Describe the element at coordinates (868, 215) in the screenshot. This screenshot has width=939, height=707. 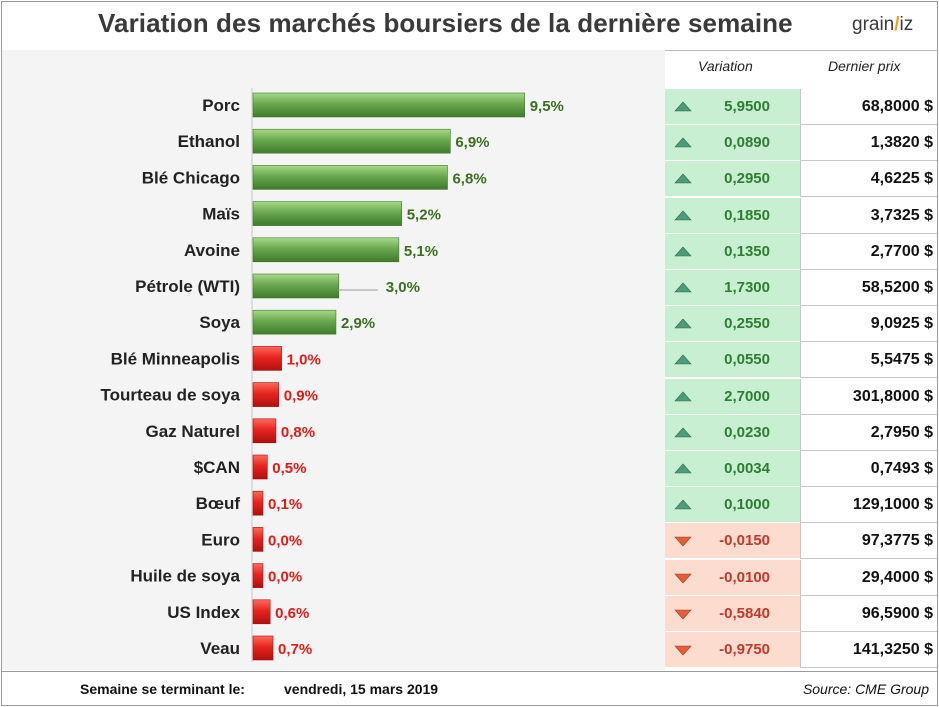
I see `price-cell: 3,7325 $` at that location.